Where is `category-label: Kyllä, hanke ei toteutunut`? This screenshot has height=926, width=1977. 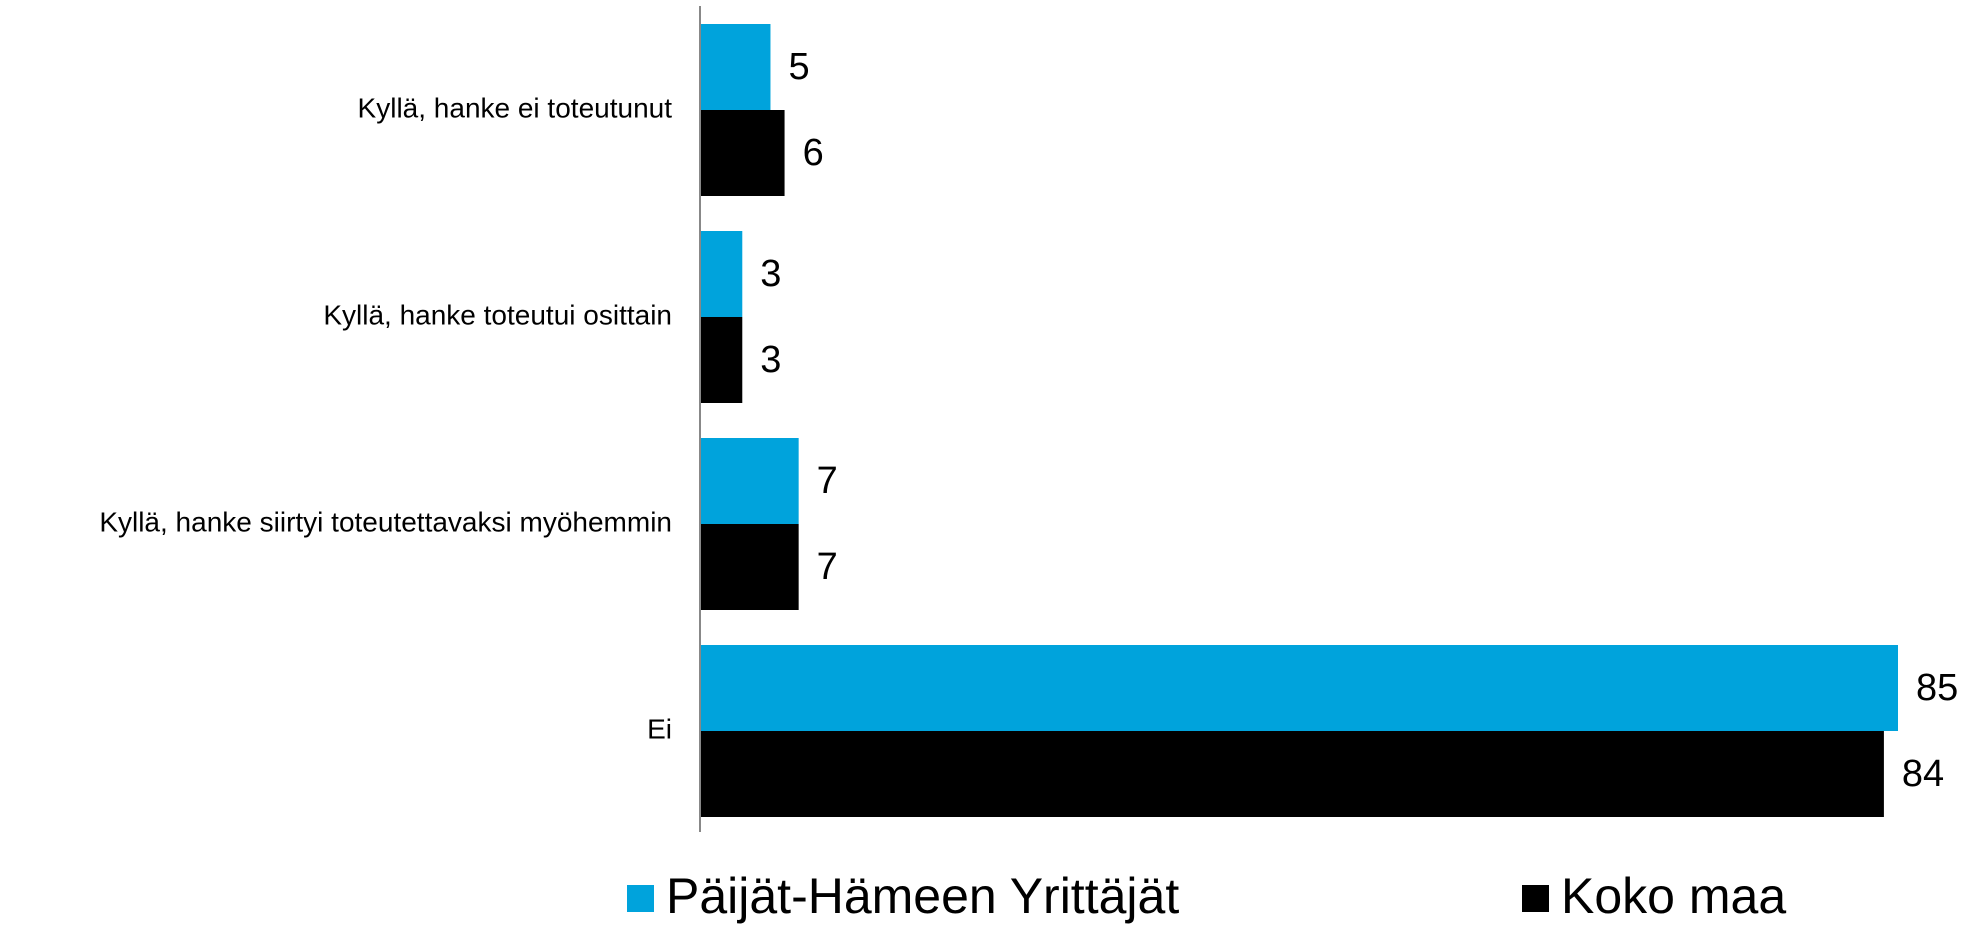
category-label: Kyllä, hanke ei toteutunut is located at coordinates (515, 107).